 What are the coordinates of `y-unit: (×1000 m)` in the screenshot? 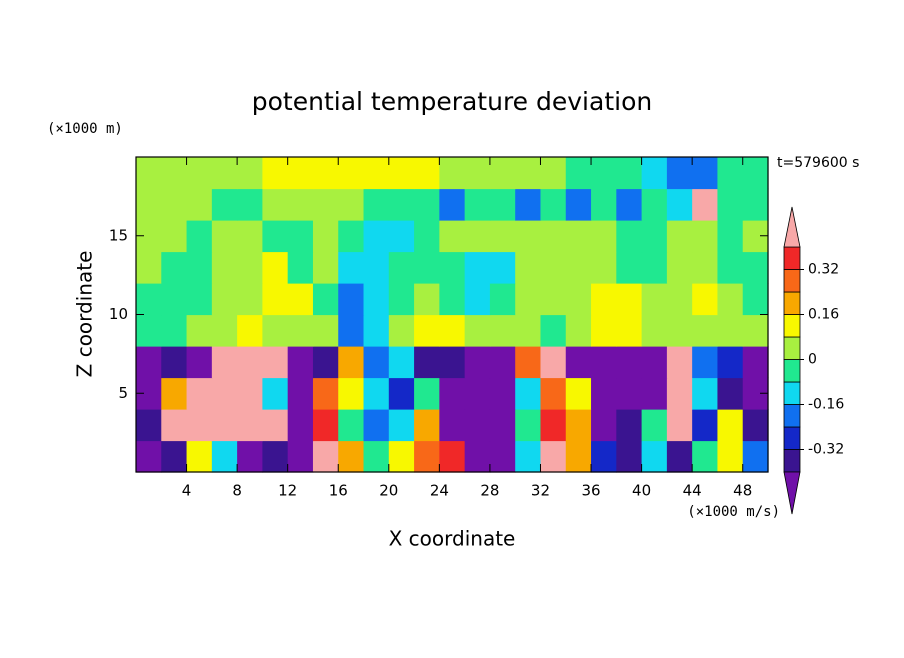 It's located at (85, 129).